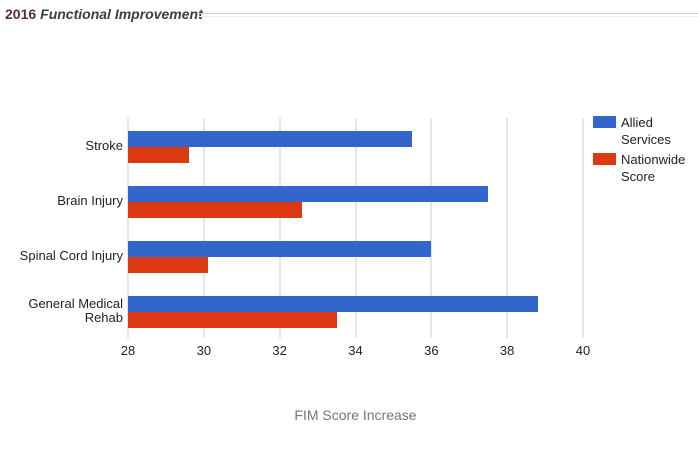 The width and height of the screenshot is (698, 450). What do you see at coordinates (333, 304) in the screenshot?
I see `bar-allied-services-general-medical-rehab` at bounding box center [333, 304].